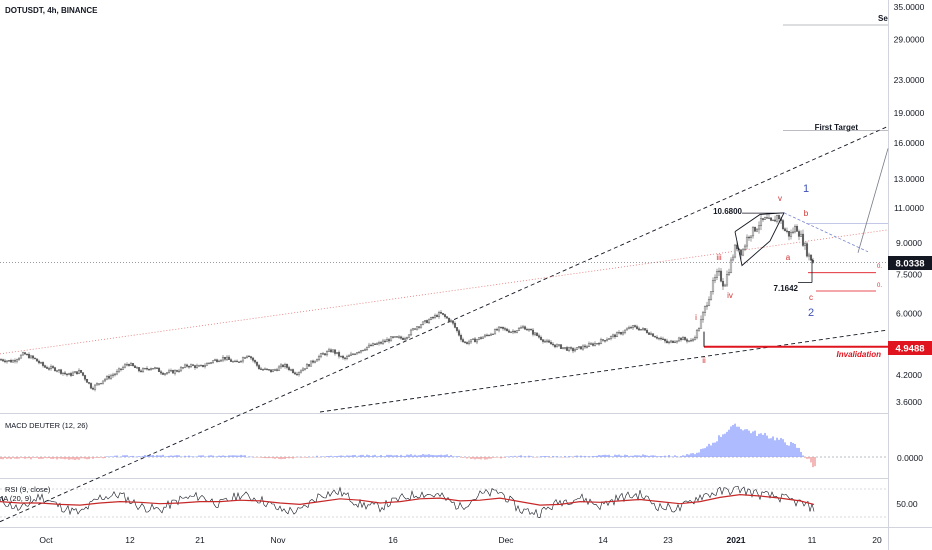 This screenshot has width=932, height=550. What do you see at coordinates (278, 540) in the screenshot?
I see `time-tick-label: Nov` at bounding box center [278, 540].